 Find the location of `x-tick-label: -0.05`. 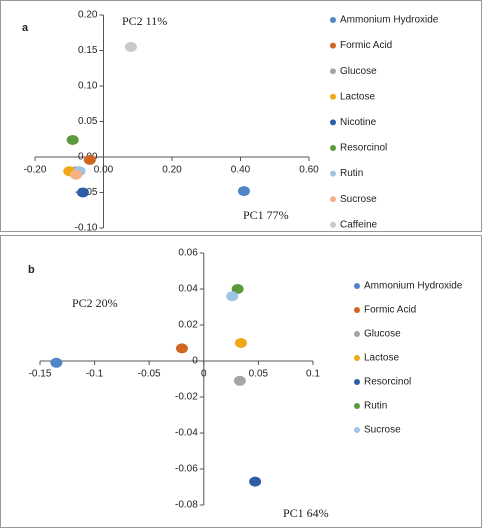

x-tick-label: -0.05 is located at coordinates (149, 374).